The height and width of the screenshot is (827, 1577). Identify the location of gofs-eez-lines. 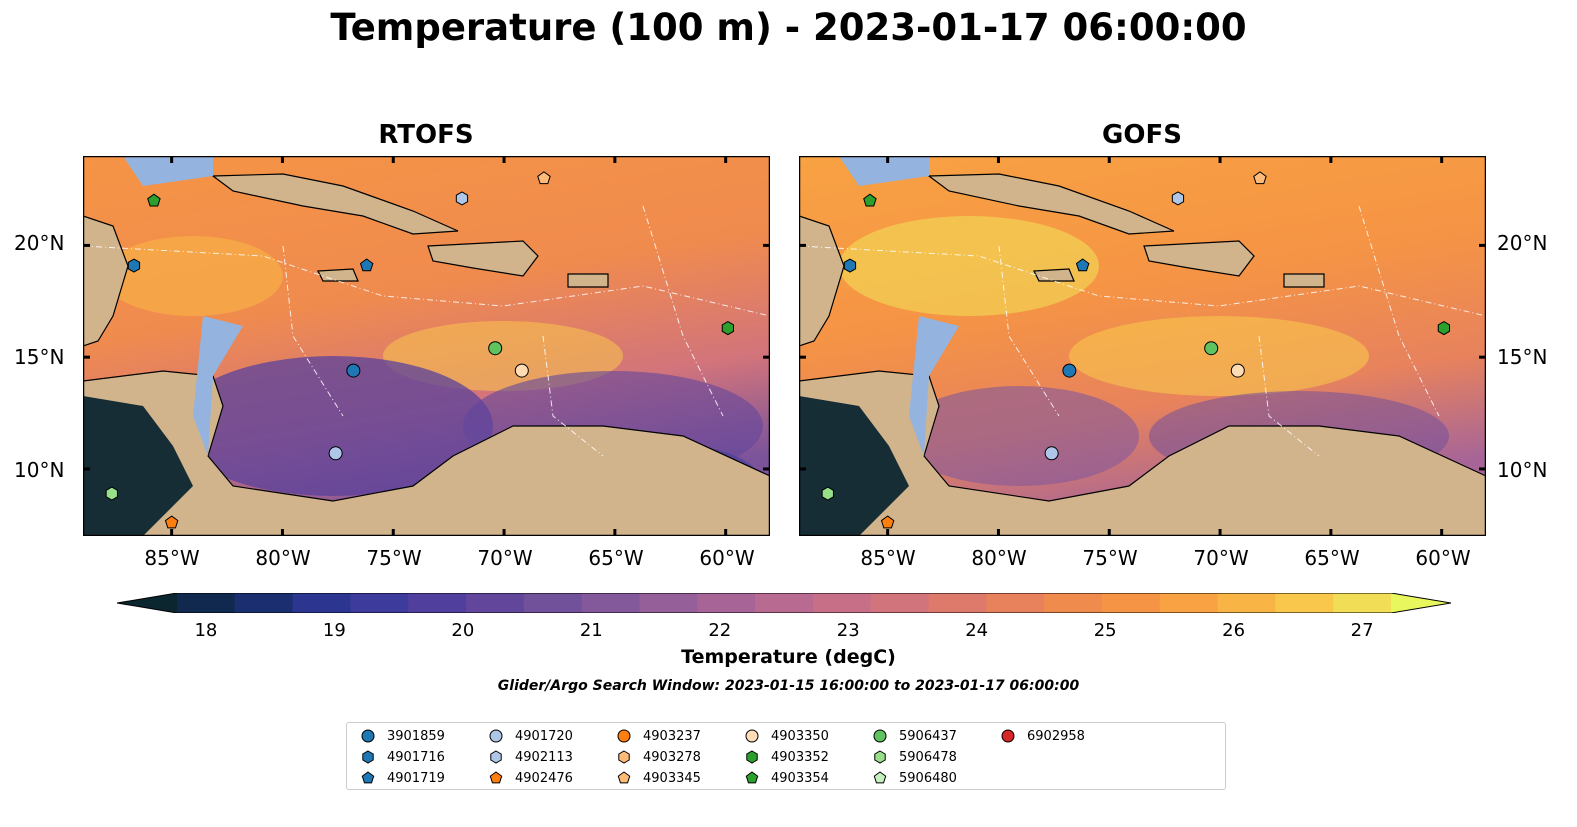
(1142, 331).